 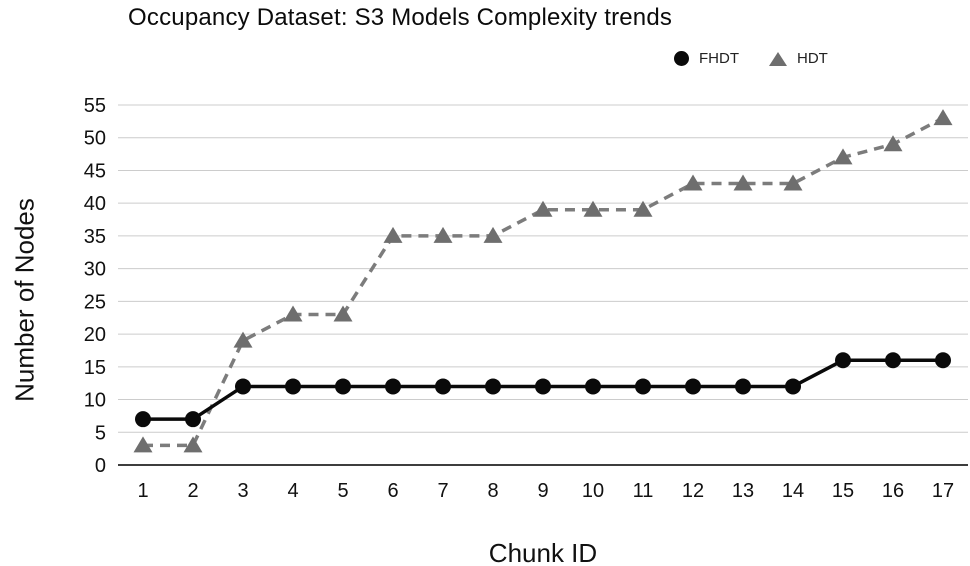 What do you see at coordinates (192, 491) in the screenshot?
I see `x-tick-label: 2` at bounding box center [192, 491].